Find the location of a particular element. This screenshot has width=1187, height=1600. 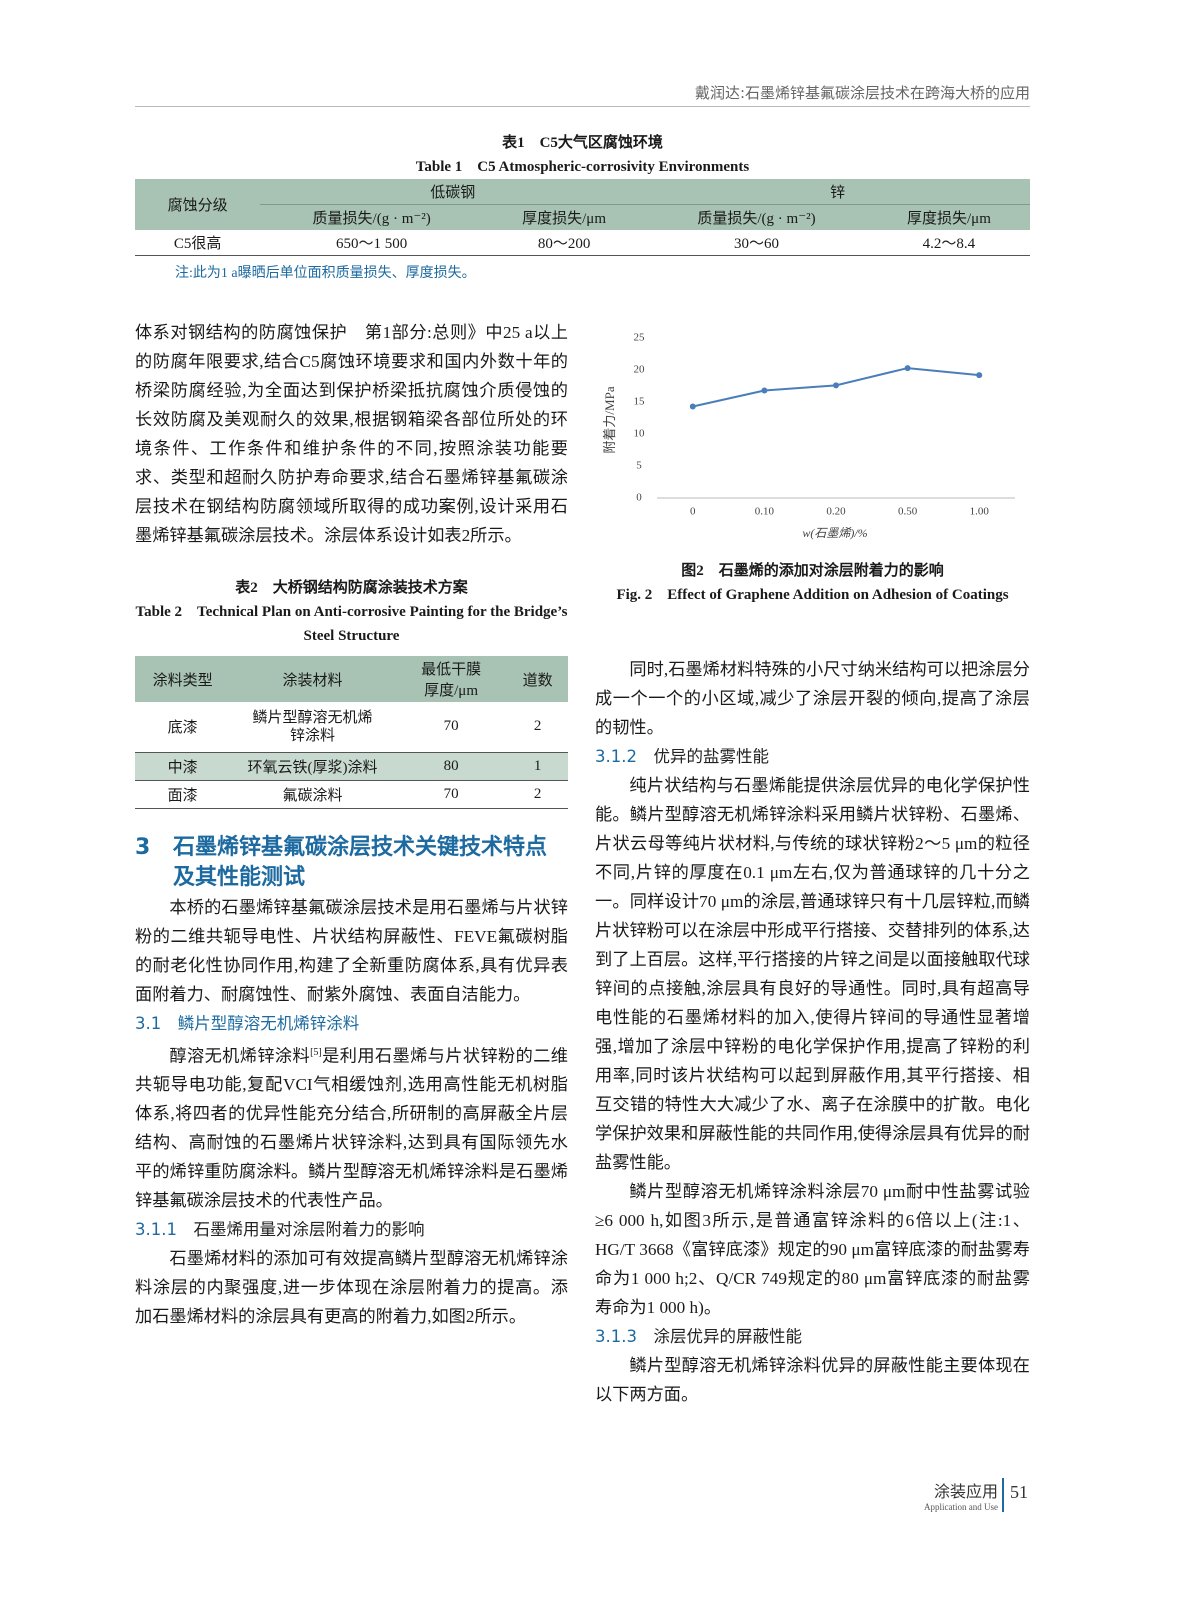

table-cell: 650～1 500 is located at coordinates (372, 244).